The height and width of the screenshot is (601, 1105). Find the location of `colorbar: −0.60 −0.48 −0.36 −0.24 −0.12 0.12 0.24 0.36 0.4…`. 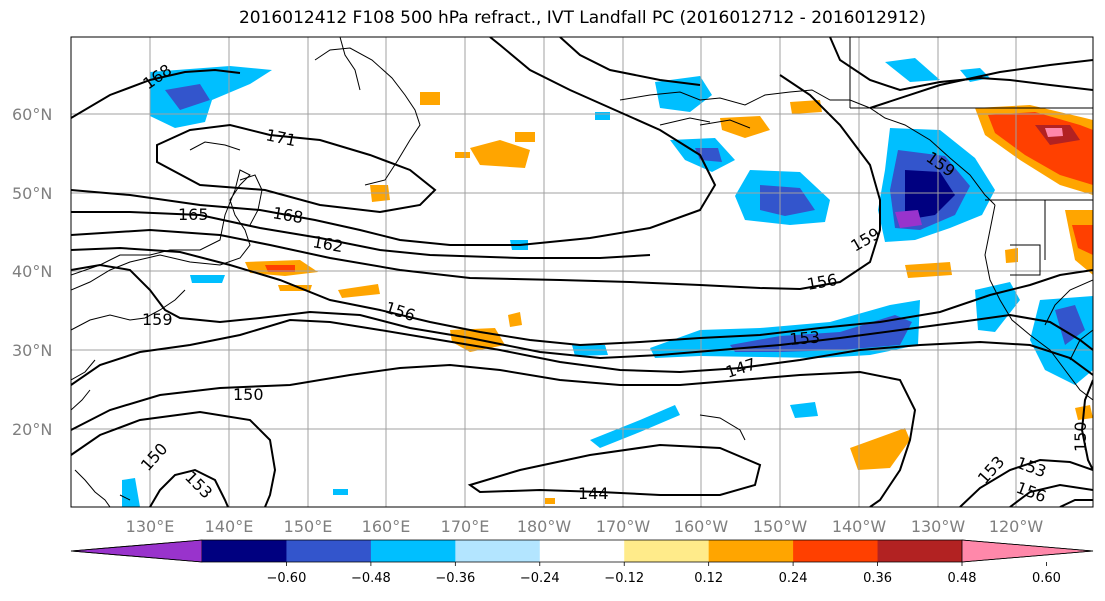

colorbar: −0.60 −0.48 −0.36 −0.24 −0.12 0.12 0.24 0.36 0.4… is located at coordinates (582, 562).